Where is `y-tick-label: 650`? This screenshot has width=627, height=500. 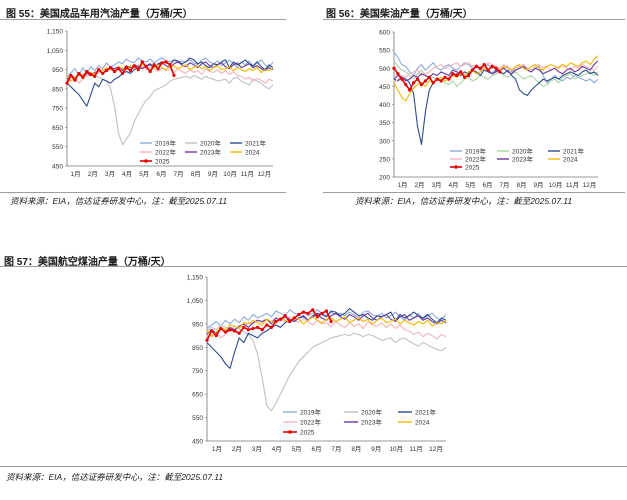
y-tick-label: 650 is located at coordinates (57, 128).